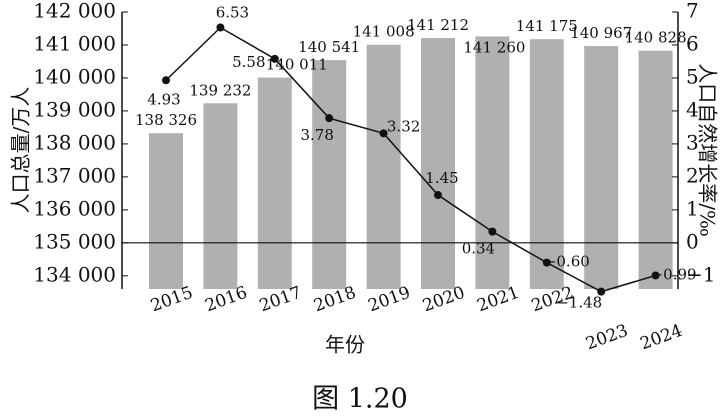 The image size is (720, 419). What do you see at coordinates (579, 303) in the screenshot?
I see `point-label: −1.48` at bounding box center [579, 303].